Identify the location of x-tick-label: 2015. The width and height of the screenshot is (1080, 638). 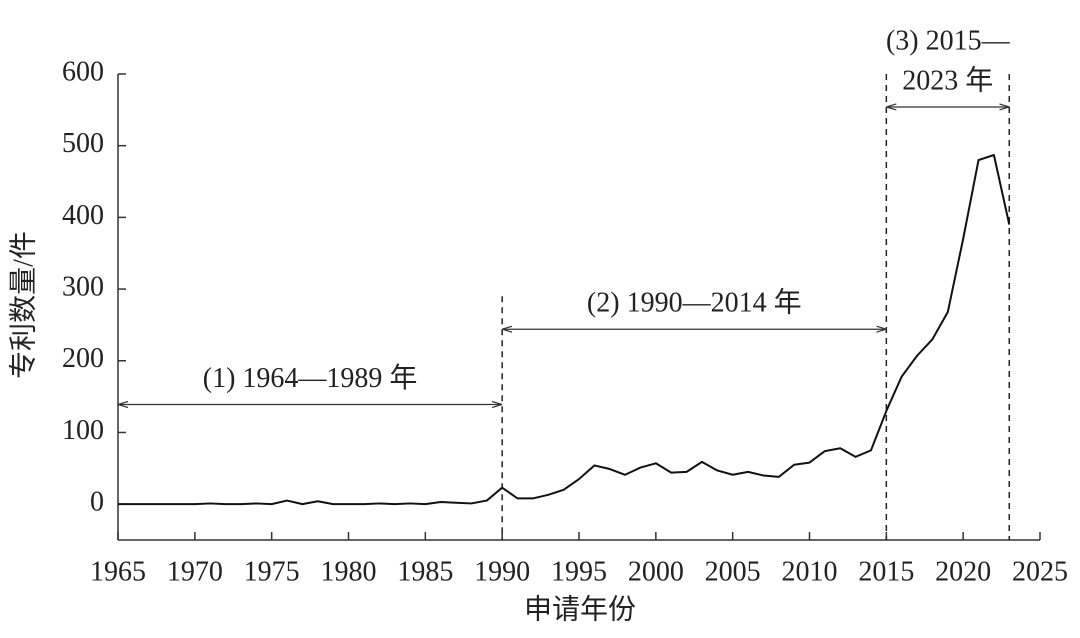
(886, 571).